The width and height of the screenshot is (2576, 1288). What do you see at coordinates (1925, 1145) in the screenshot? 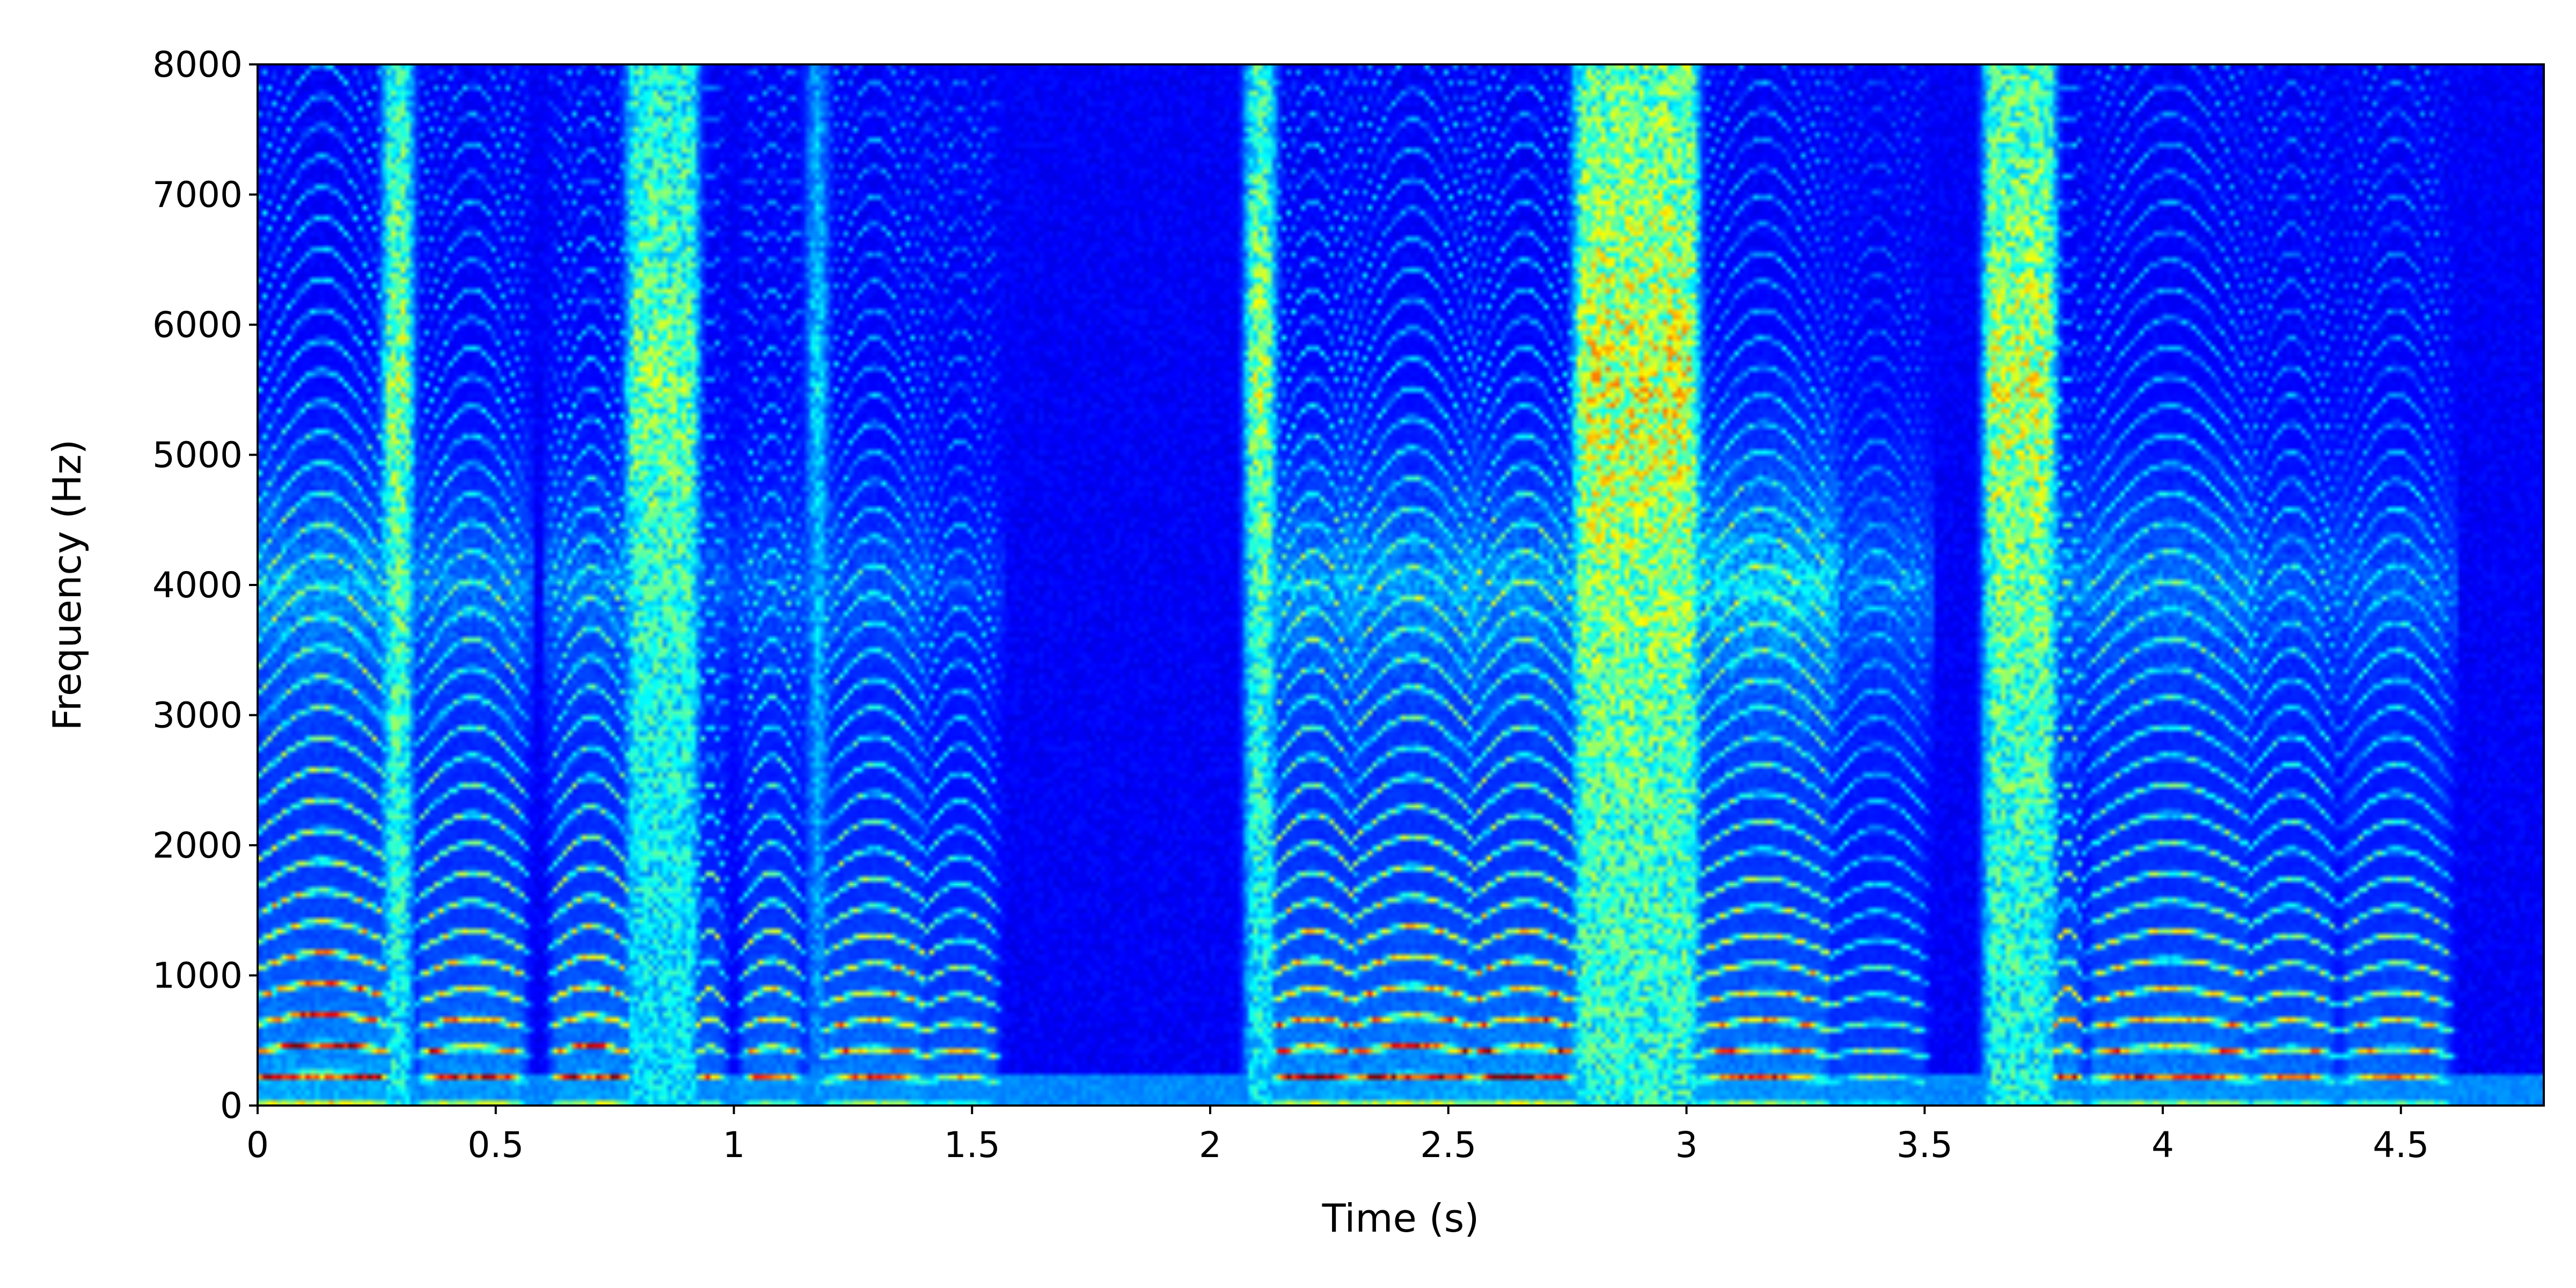
I see `x-tick-label: 3.5` at bounding box center [1925, 1145].